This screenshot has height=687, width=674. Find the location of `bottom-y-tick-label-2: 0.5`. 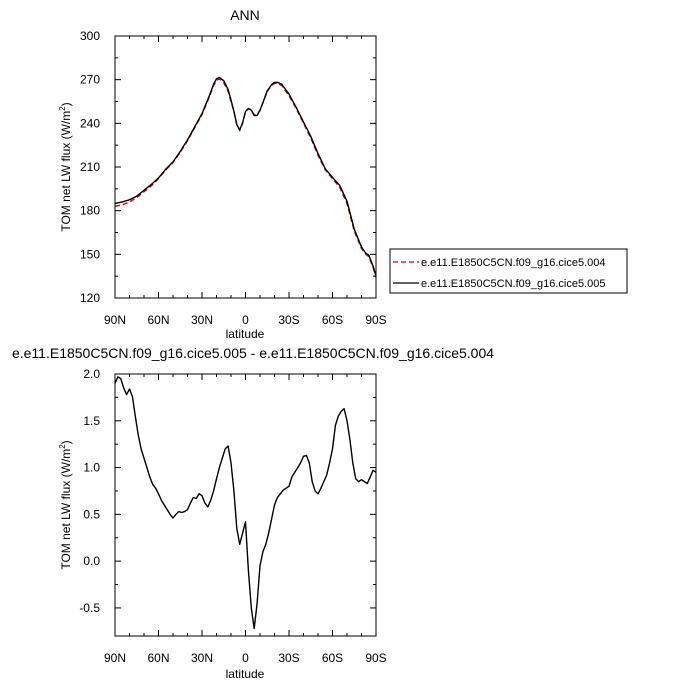

bottom-y-tick-label-2: 0.5 is located at coordinates (91, 514).